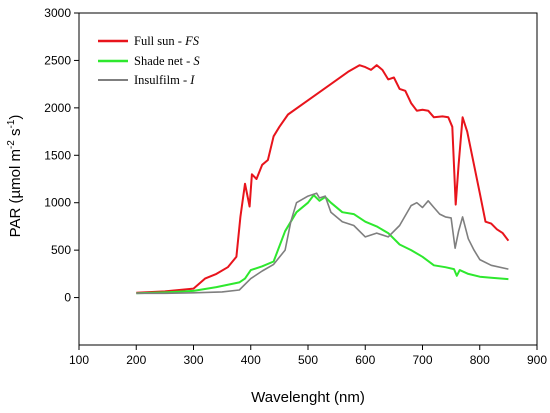 This screenshot has height=413, width=550. What do you see at coordinates (365, 360) in the screenshot?
I see `x-tick-label: 600` at bounding box center [365, 360].